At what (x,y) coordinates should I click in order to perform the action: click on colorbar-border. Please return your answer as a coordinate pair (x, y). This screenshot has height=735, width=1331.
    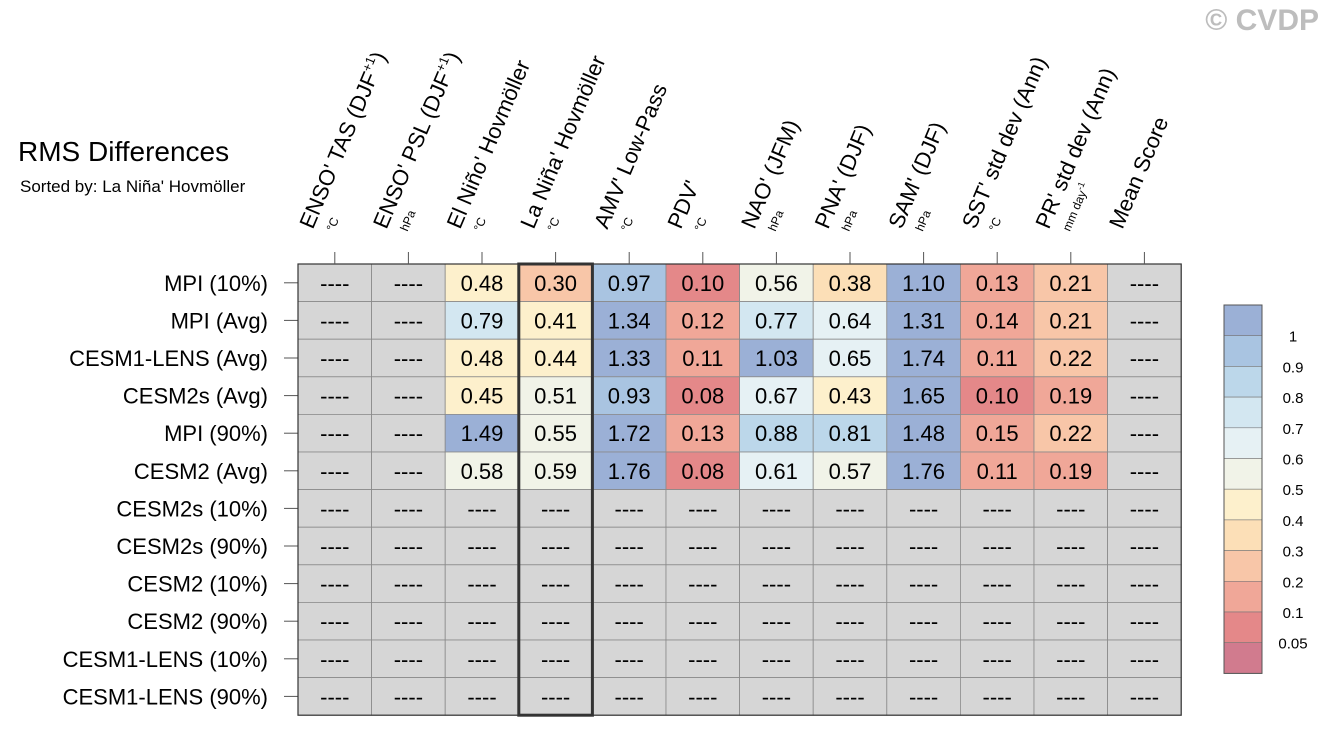
    Looking at the image, I should click on (1243, 489).